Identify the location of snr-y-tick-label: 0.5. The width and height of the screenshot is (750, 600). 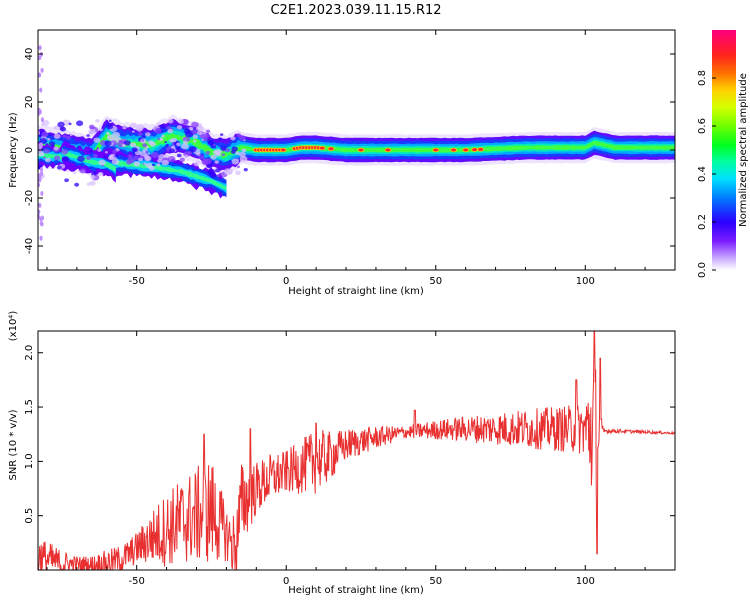
(29, 516).